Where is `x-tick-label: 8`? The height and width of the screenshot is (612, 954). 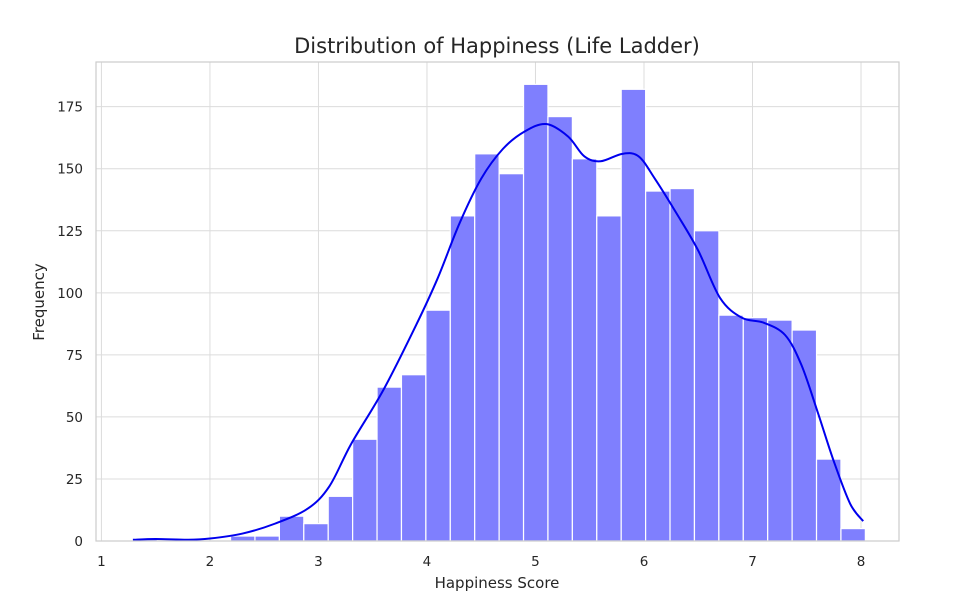 x-tick-label: 8 is located at coordinates (861, 562).